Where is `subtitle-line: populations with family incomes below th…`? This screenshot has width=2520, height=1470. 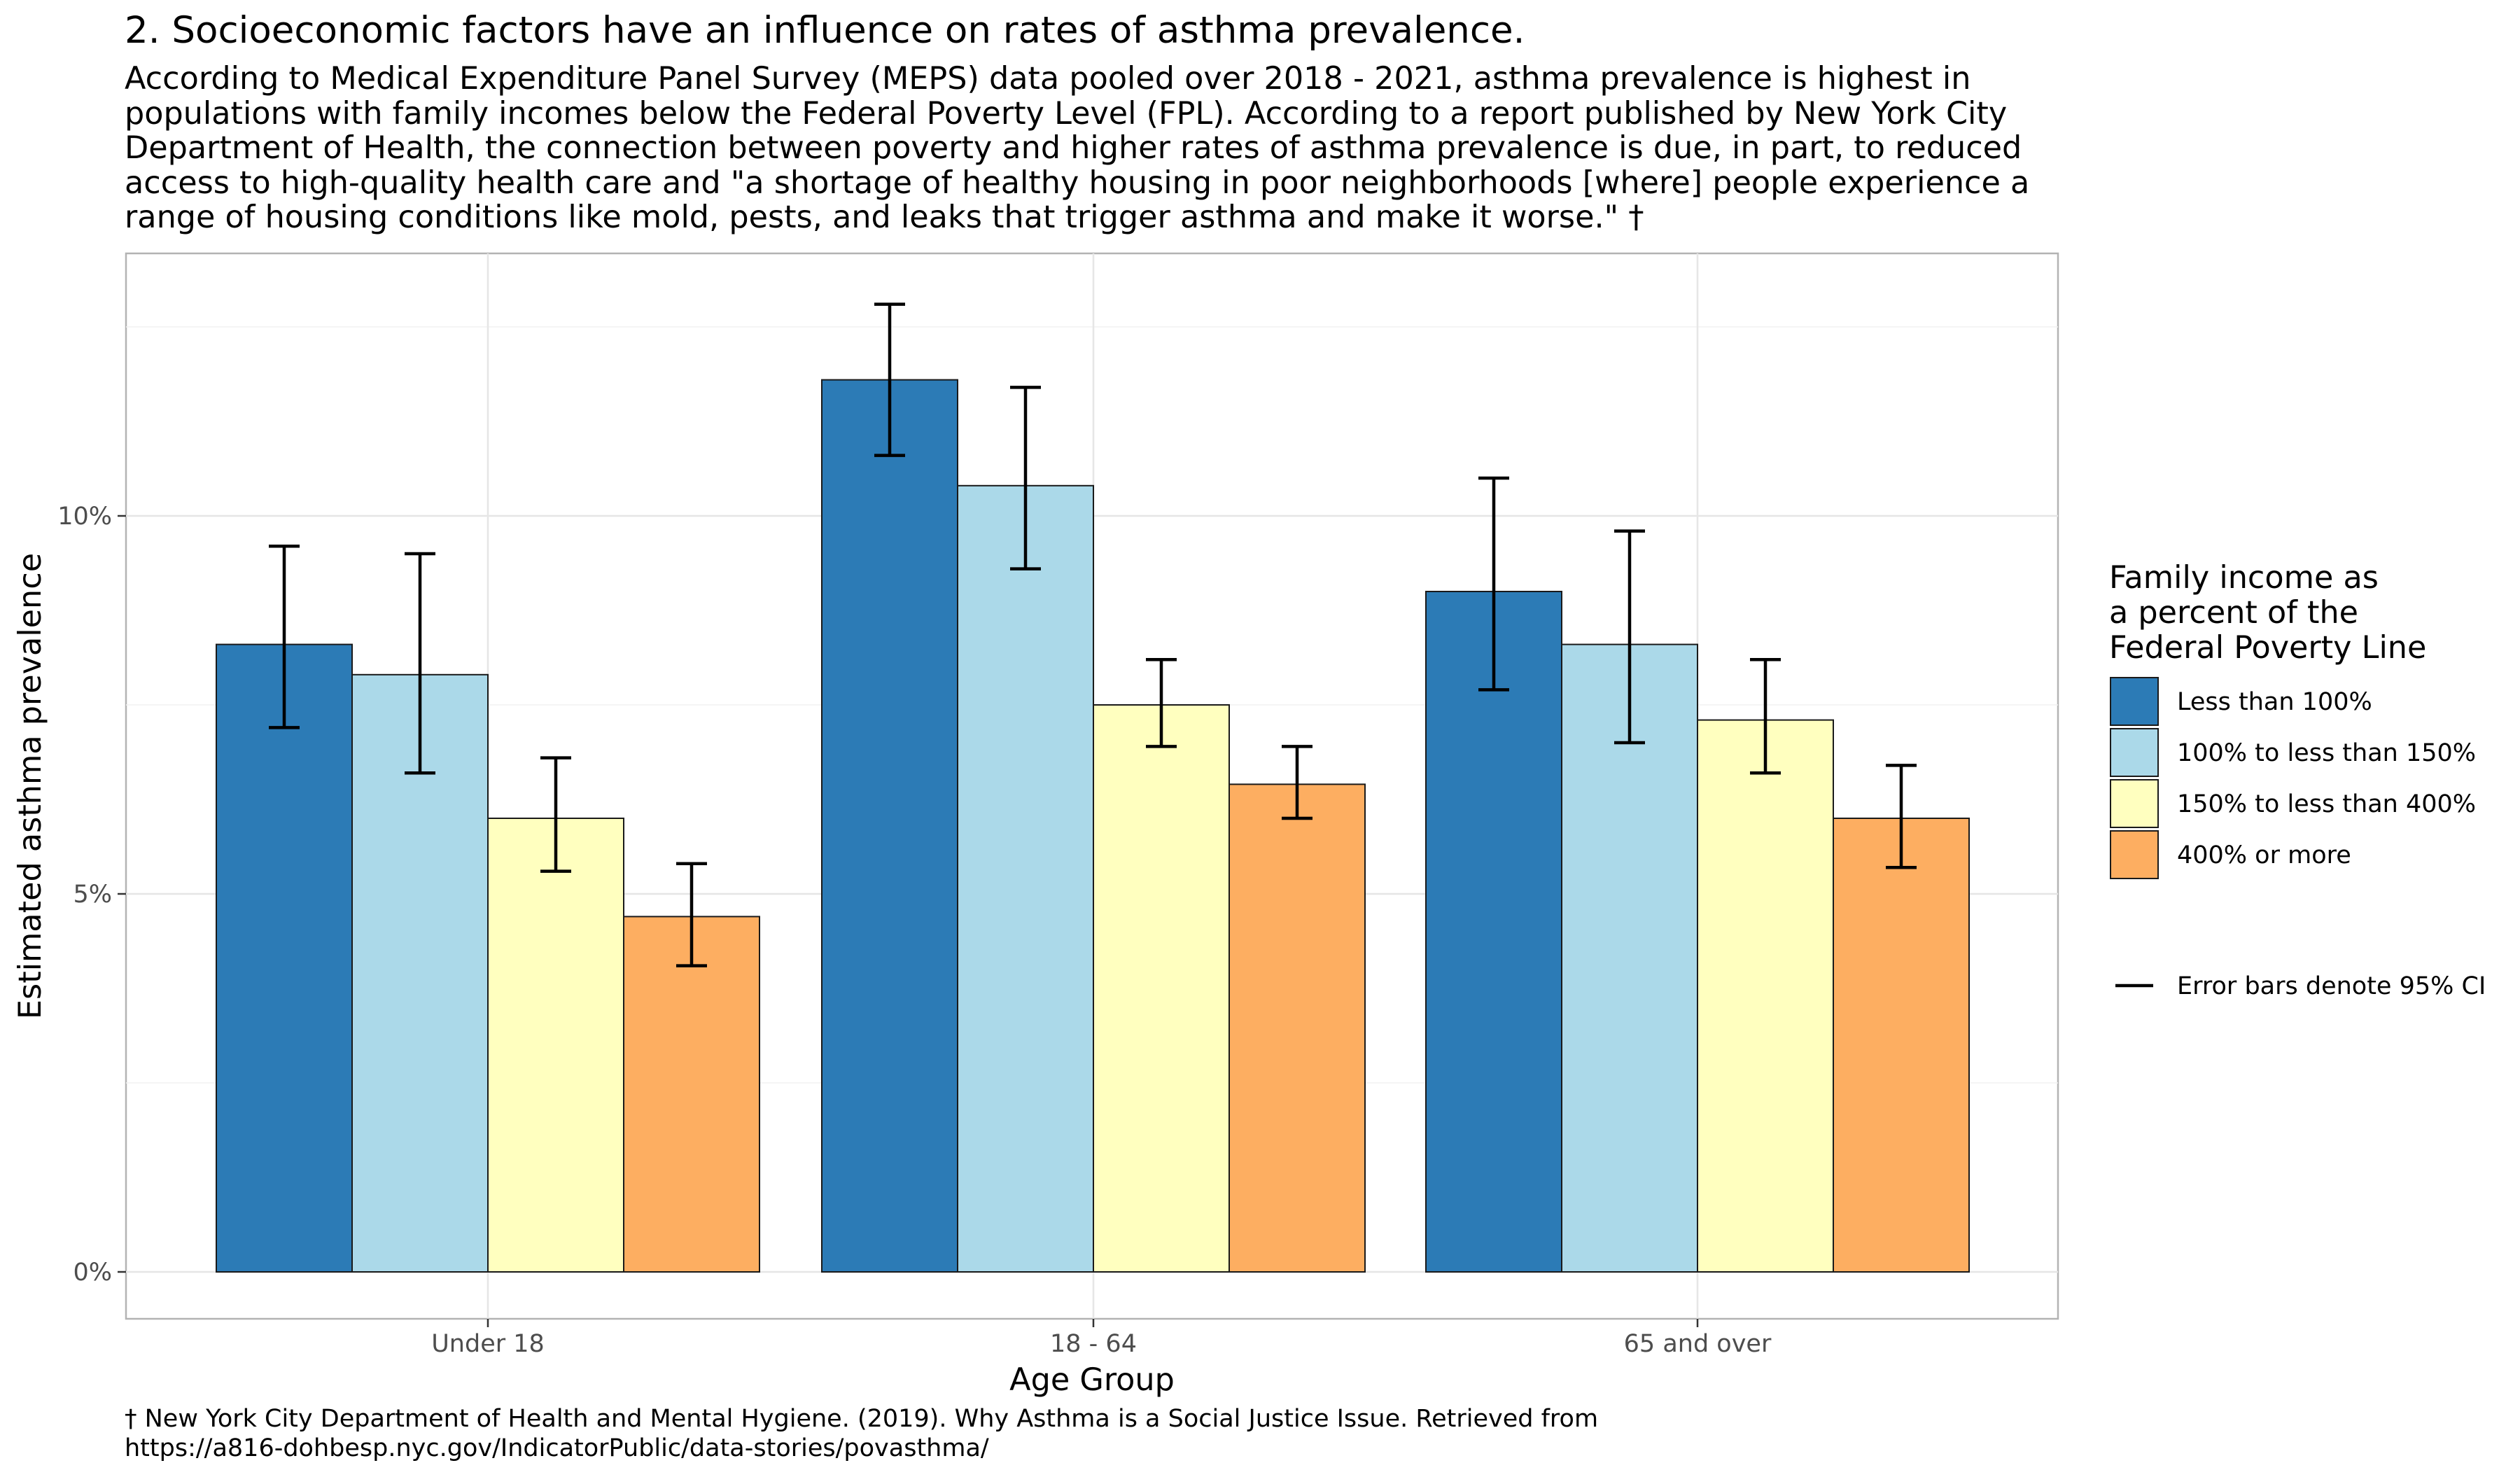
subtitle-line: populations with family incomes below th… is located at coordinates (1066, 113).